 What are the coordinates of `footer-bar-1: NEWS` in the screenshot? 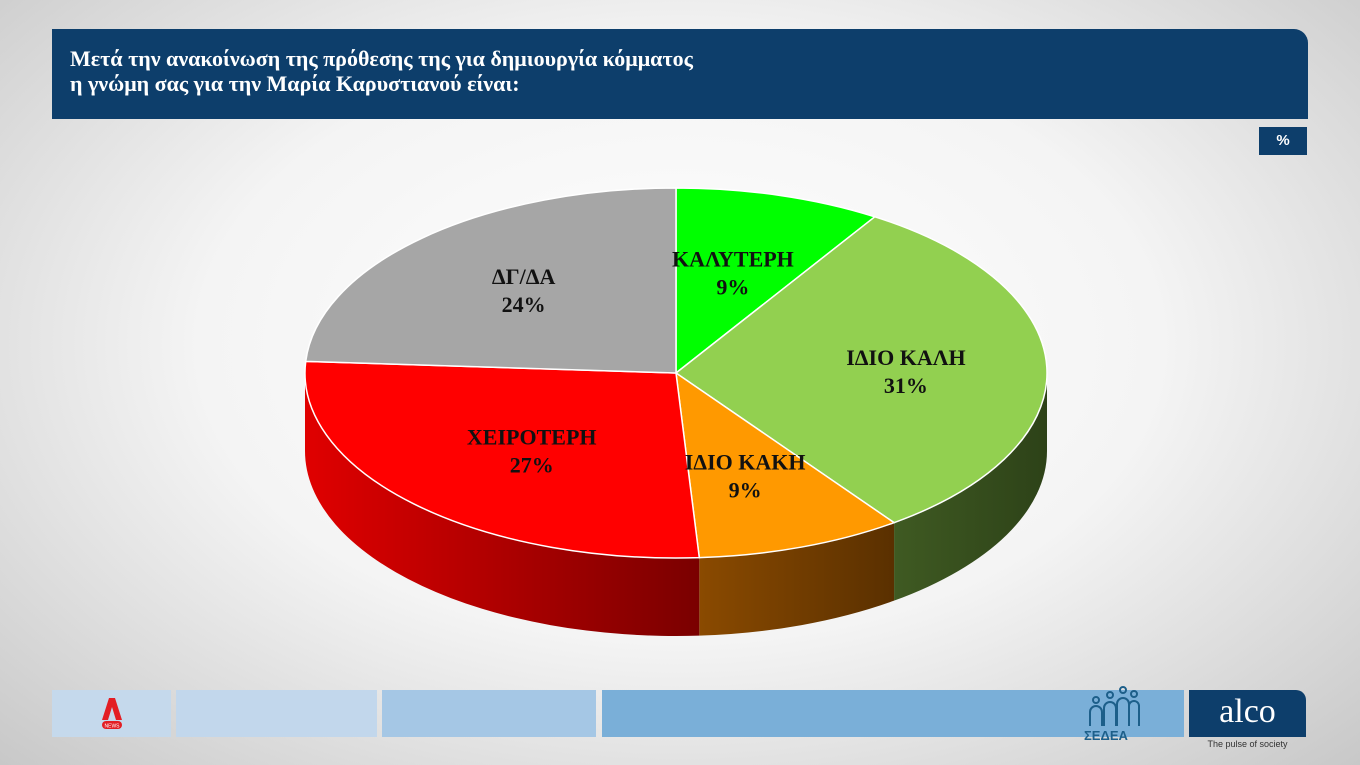 It's located at (111, 713).